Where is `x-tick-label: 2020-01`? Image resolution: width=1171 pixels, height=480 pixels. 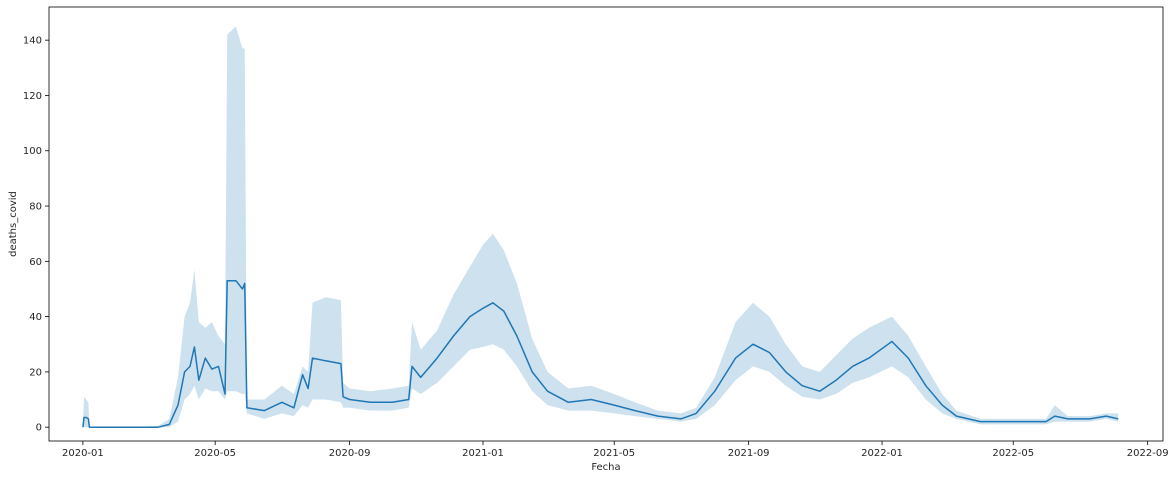
x-tick-label: 2020-01 is located at coordinates (83, 453).